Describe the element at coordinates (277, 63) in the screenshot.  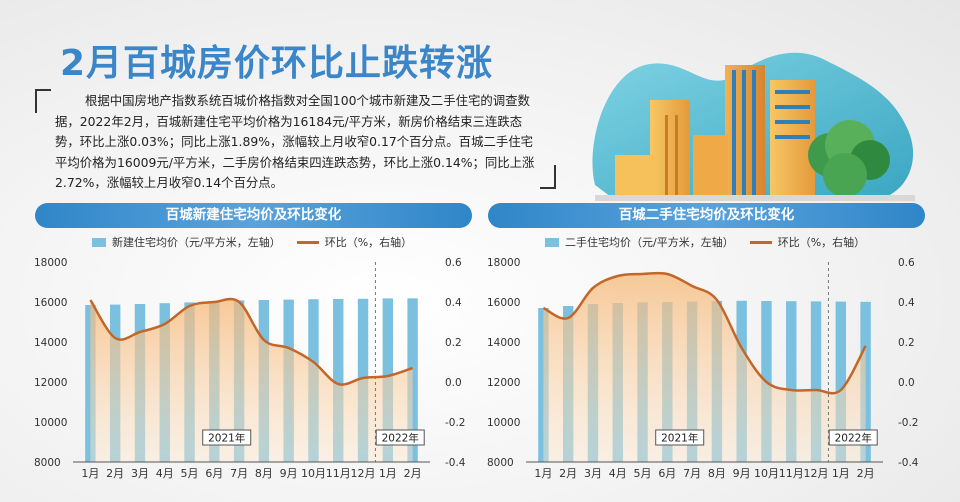
I see `page-title: 2月百城房价环比止跌转涨` at that location.